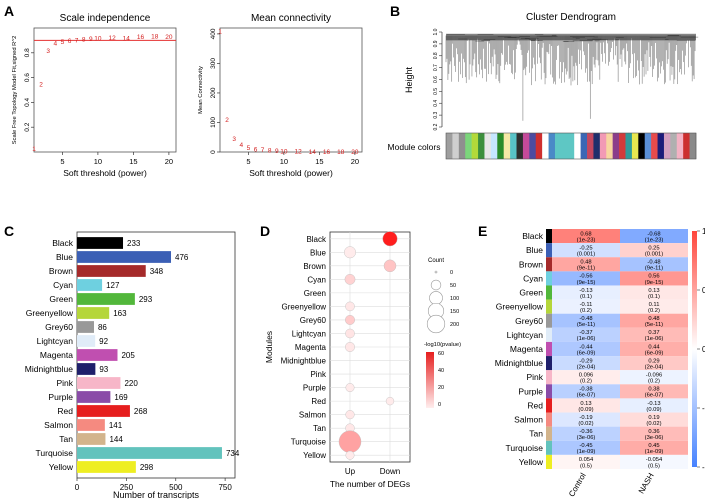 This screenshot has height=499, width=705. What do you see at coordinates (531, 462) in the screenshot?
I see `module-label: Yellow` at bounding box center [531, 462].